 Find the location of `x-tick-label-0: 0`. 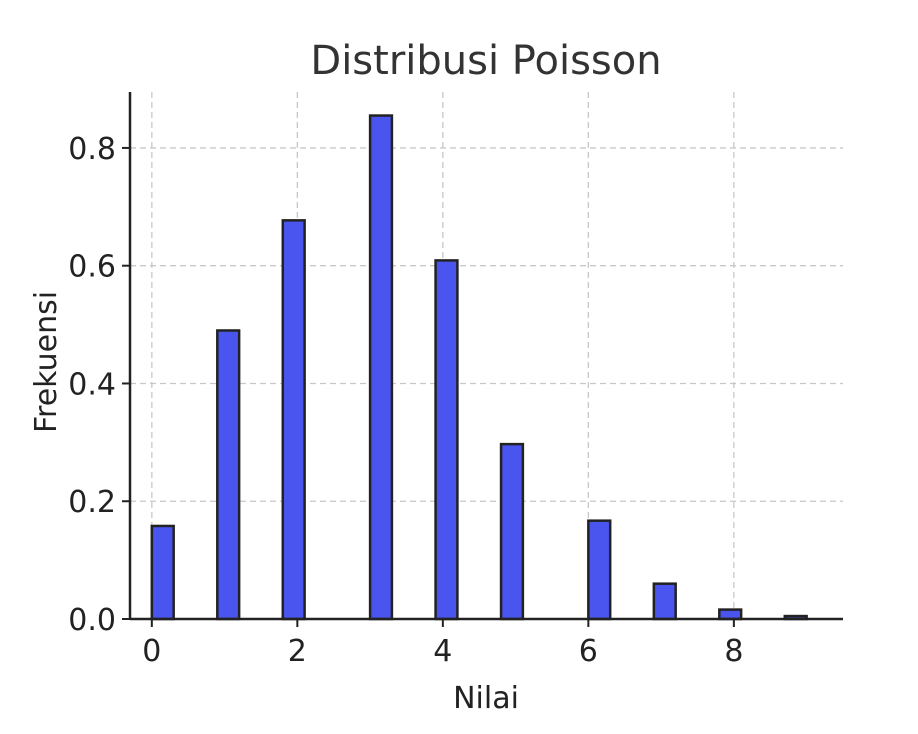

x-tick-label-0: 0 is located at coordinates (151, 651).